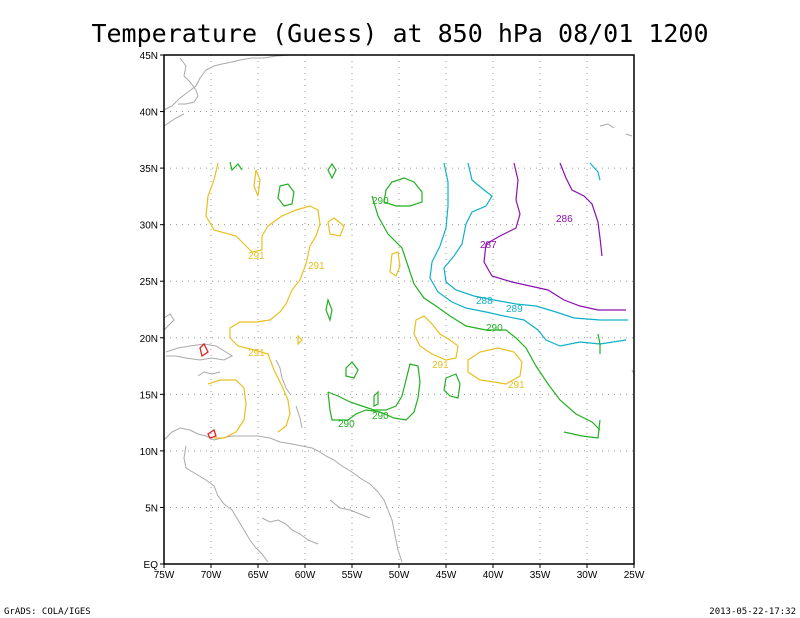  Describe the element at coordinates (211, 575) in the screenshot. I see `longitude-tick-label: 70W` at that location.